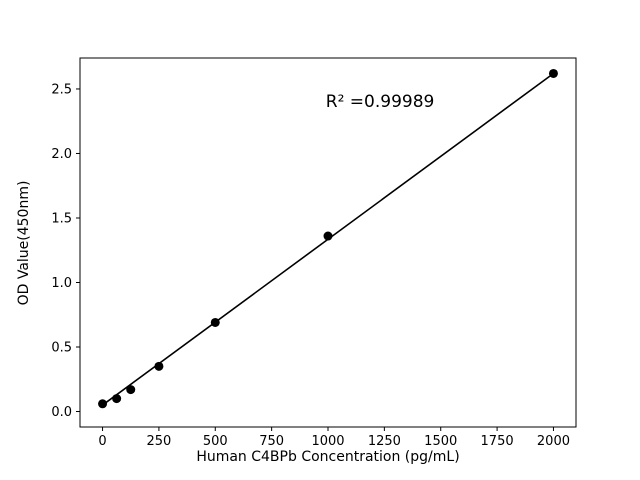 The width and height of the screenshot is (640, 480). I want to click on r-squared-annotation: R² =0.99989, so click(380, 102).